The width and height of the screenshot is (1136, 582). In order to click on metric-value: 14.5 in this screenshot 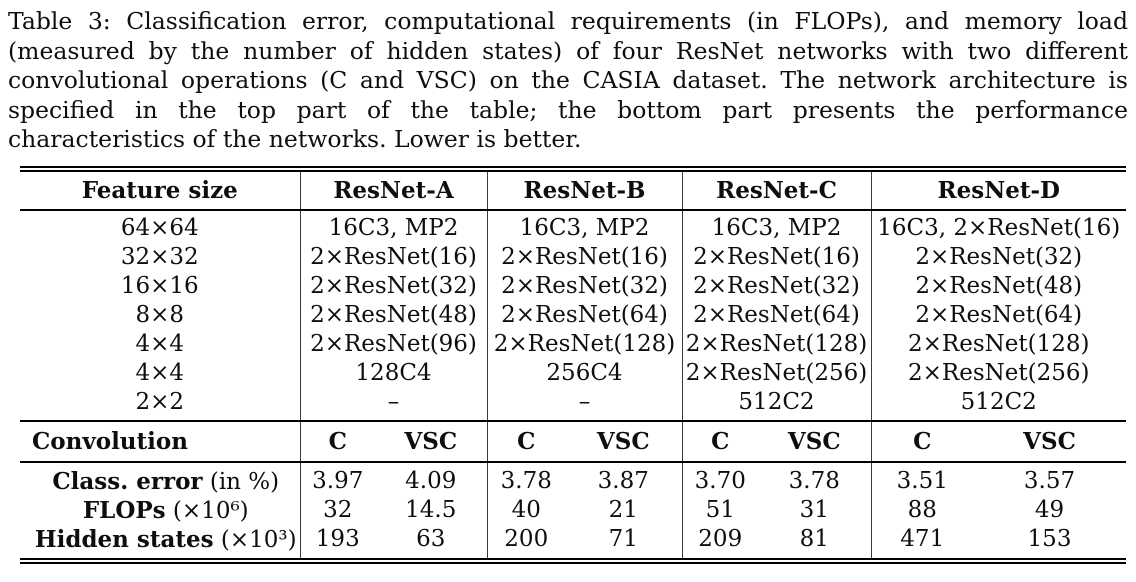, I will do `click(431, 510)`.